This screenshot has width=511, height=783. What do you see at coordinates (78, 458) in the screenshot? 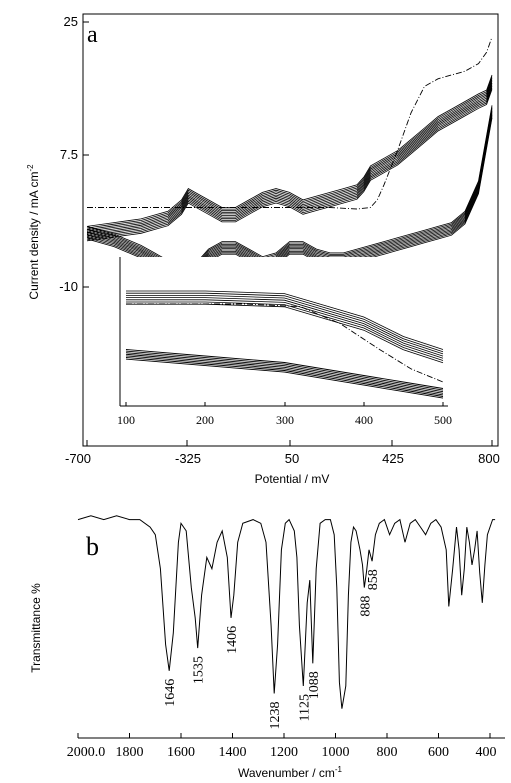
I see `x-tick-label: -700` at bounding box center [78, 458].